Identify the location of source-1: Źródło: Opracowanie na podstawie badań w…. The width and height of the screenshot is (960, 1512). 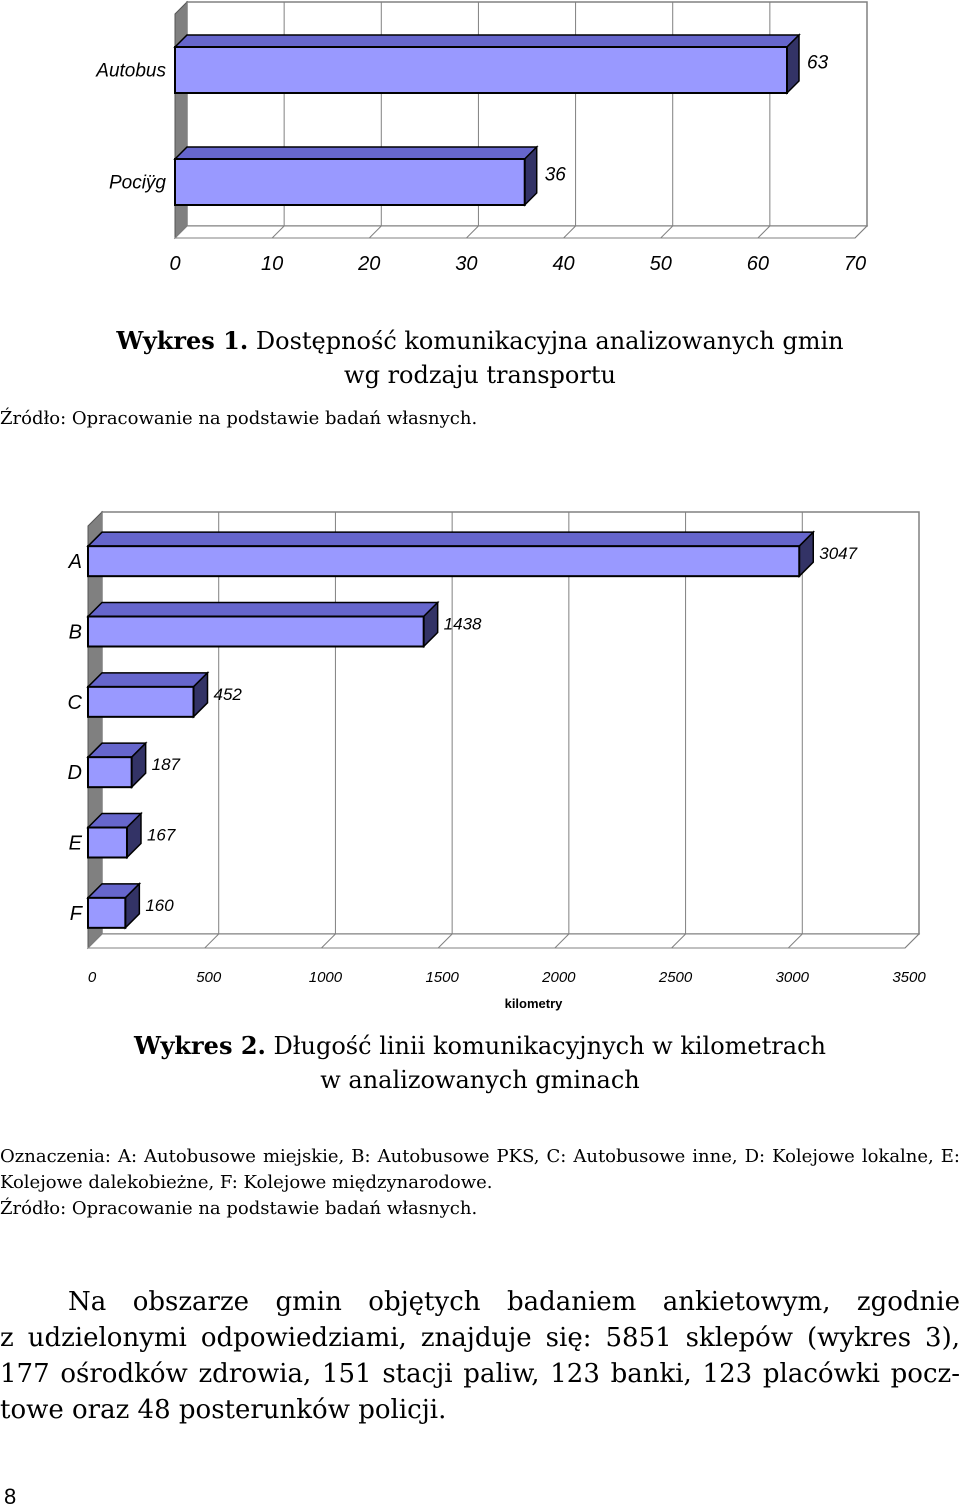
(239, 418).